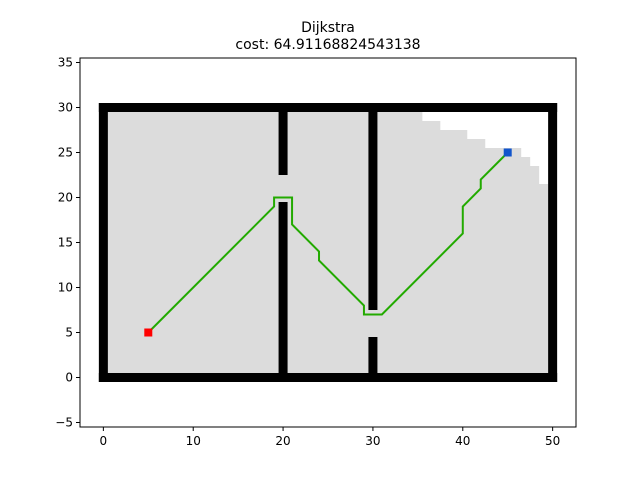 The width and height of the screenshot is (640, 480). What do you see at coordinates (65, 243) in the screenshot?
I see `y-tick-label: 15` at bounding box center [65, 243].